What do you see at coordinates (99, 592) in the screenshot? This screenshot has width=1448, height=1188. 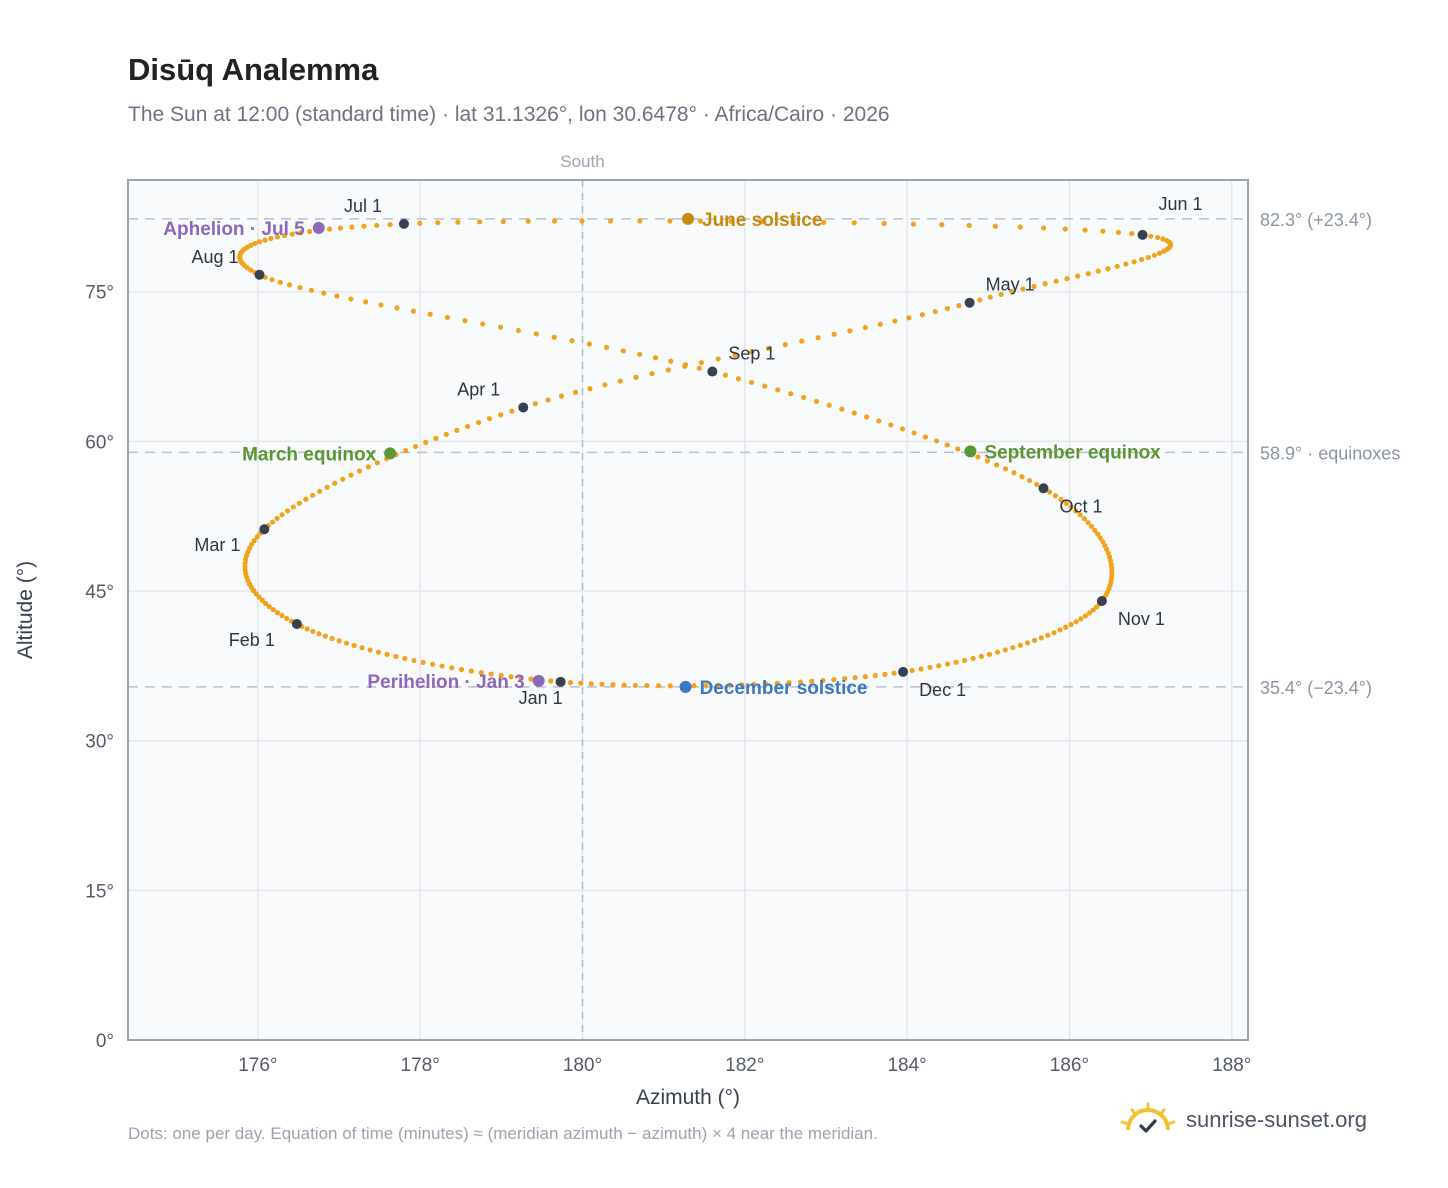 I see `y-tick-label: 45°` at bounding box center [99, 592].